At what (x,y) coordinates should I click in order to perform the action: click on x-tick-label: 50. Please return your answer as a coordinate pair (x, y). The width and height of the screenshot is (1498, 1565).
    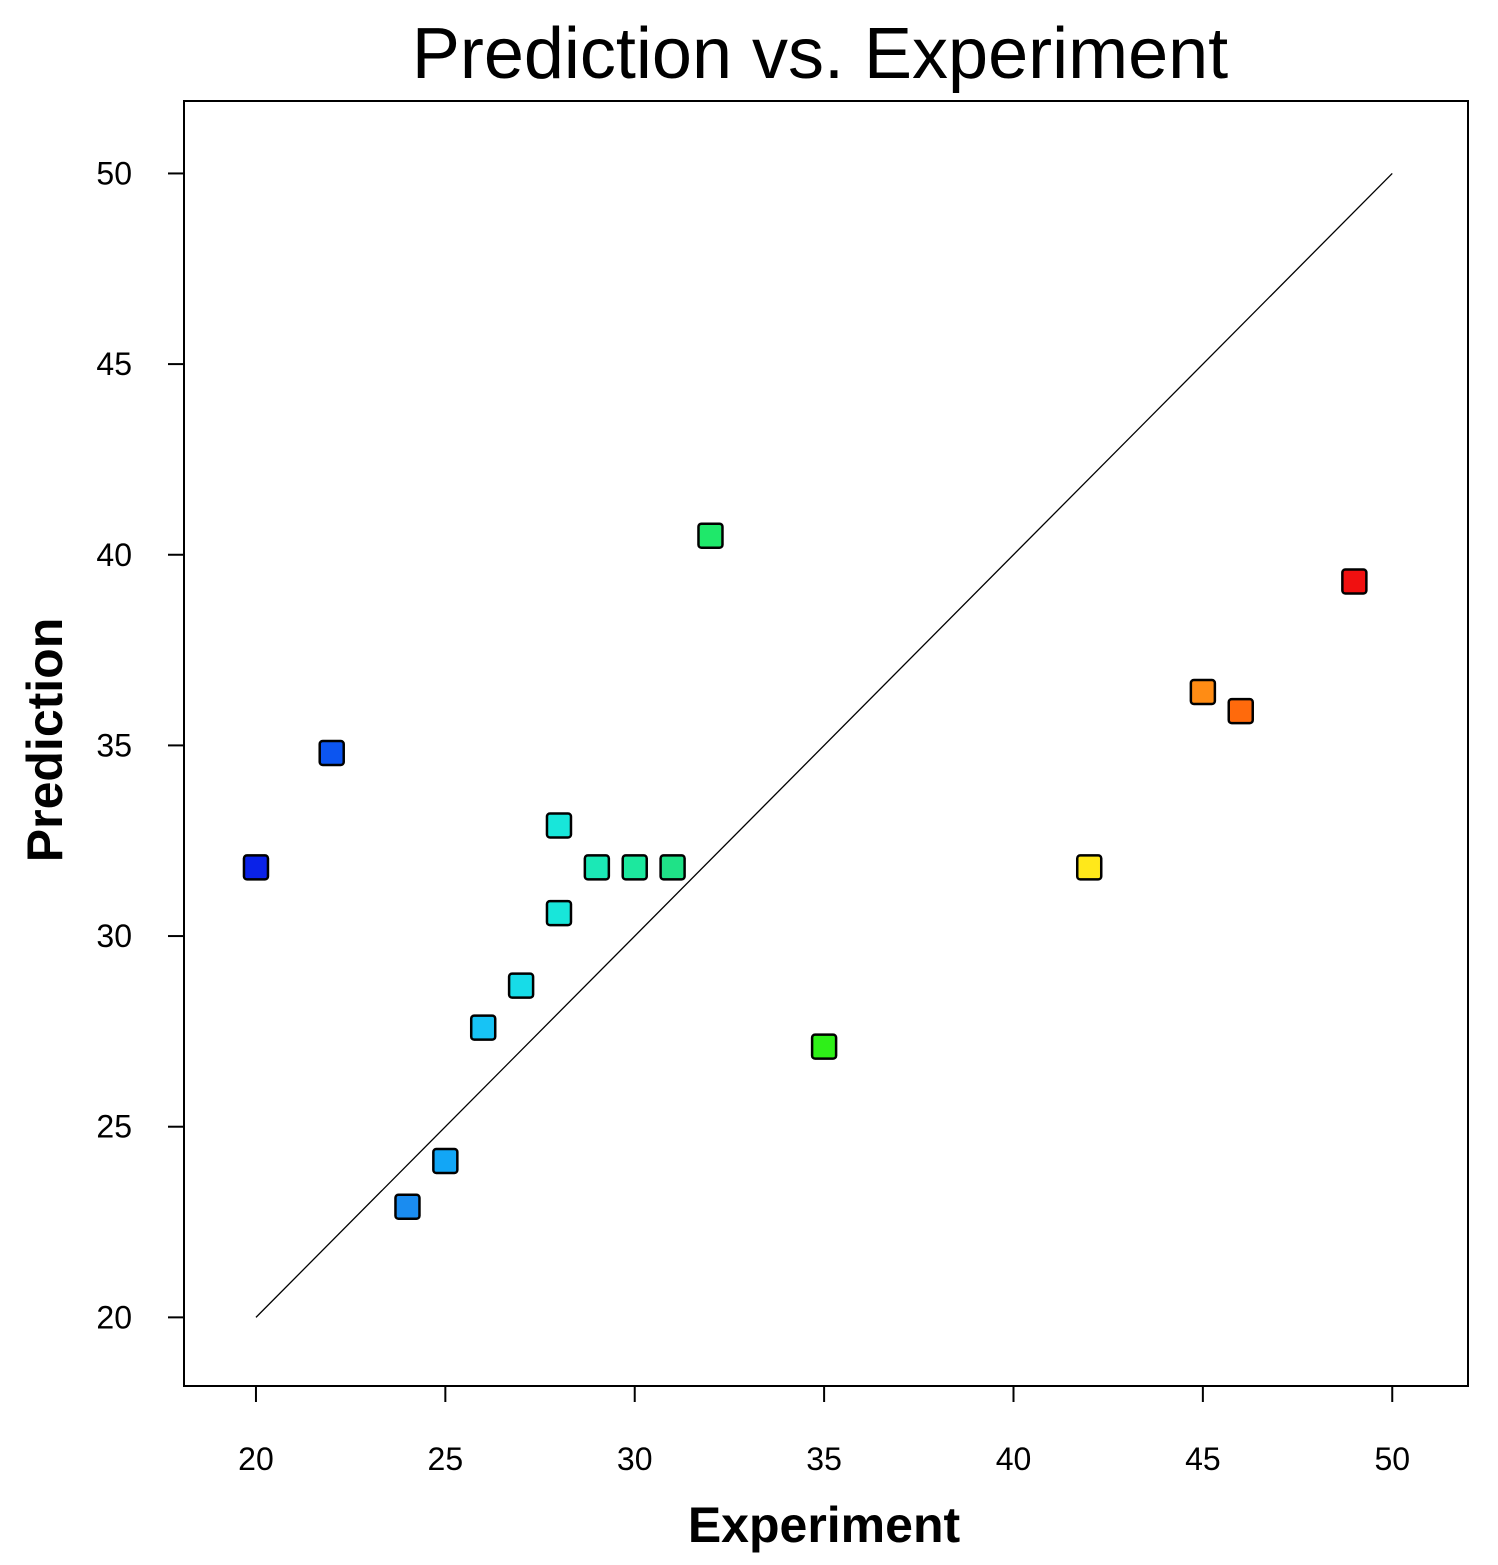
    Looking at the image, I should click on (1392, 1459).